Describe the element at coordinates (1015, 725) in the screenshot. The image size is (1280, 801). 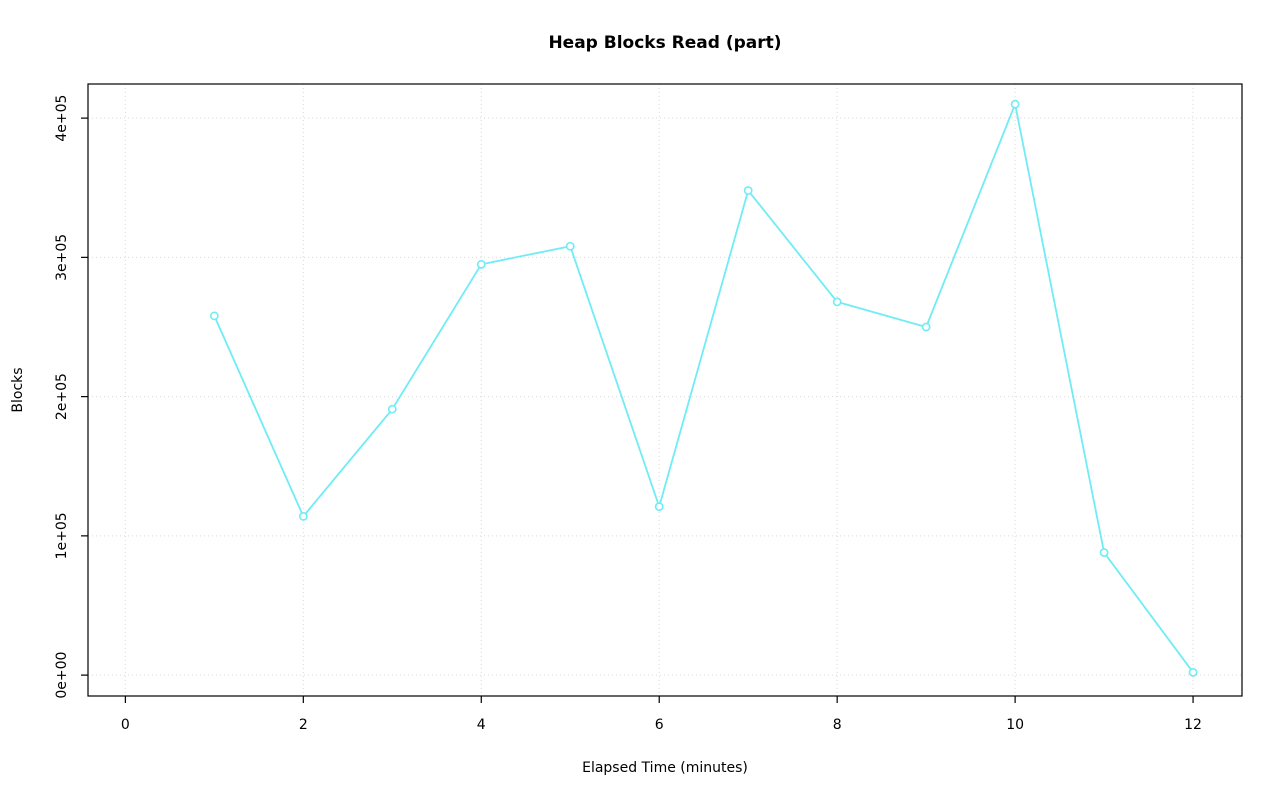
I see `x-tick-label: 10` at that location.